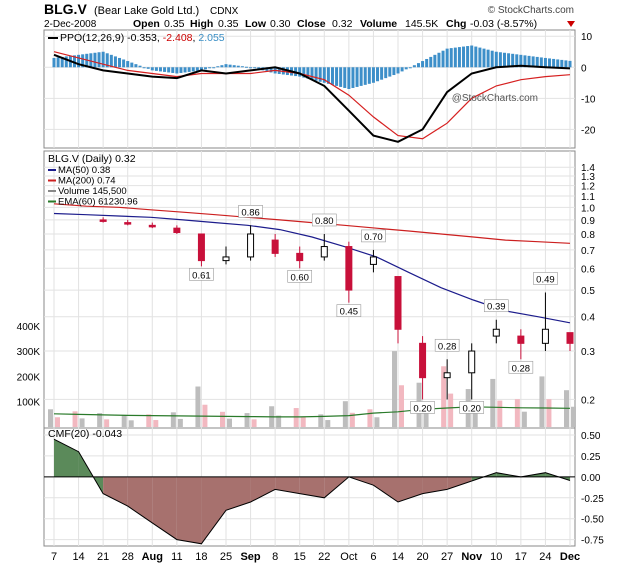  Describe the element at coordinates (495, 98) in the screenshot. I see `ppo-watermark: @StockCharts.com` at that location.